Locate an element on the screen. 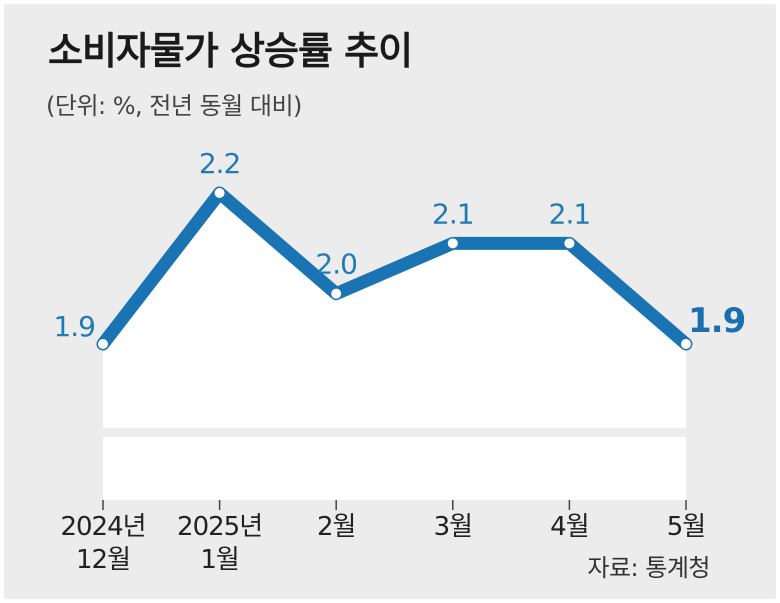  chart-subtitle: (단위: %, 전년 동월 대비) is located at coordinates (174, 106).